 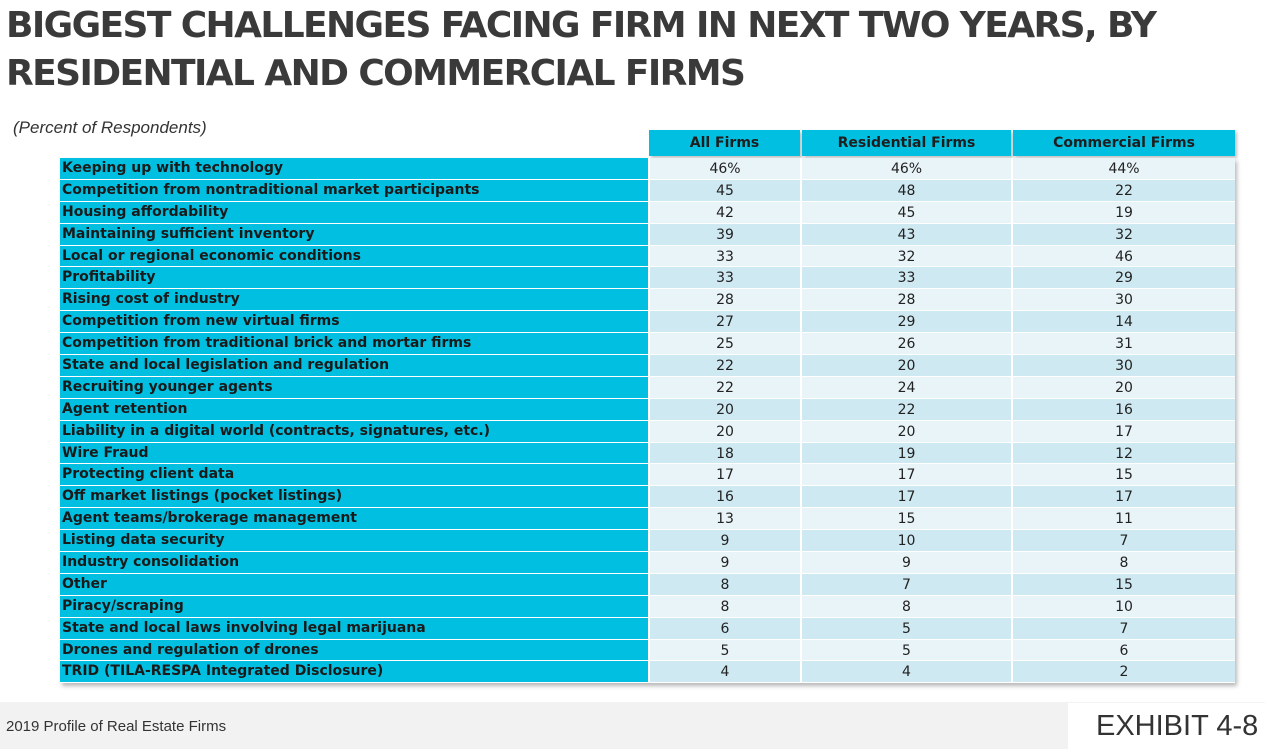 What do you see at coordinates (1123, 212) in the screenshot?
I see `value-commercial-firms: 19` at bounding box center [1123, 212].